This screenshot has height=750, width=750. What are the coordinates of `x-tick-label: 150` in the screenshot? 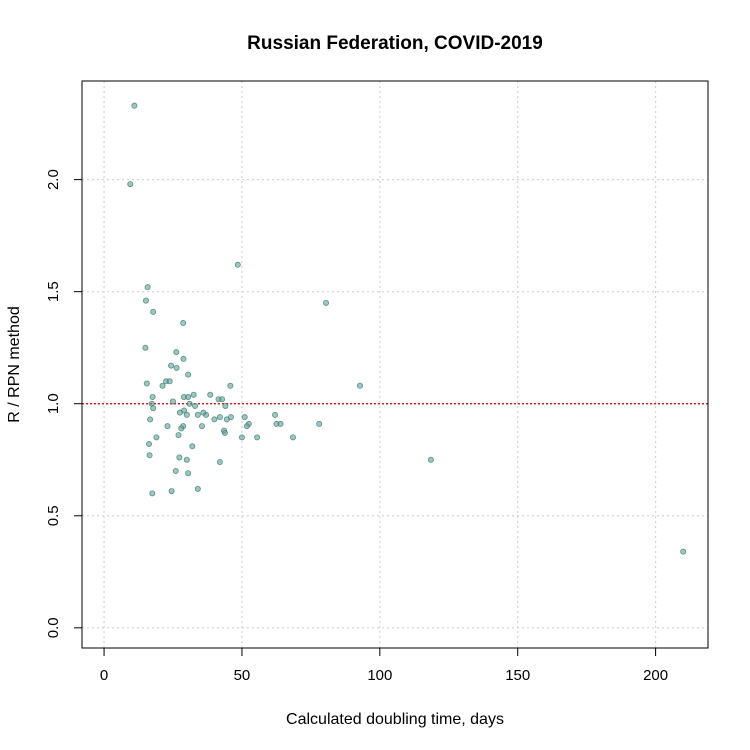 It's located at (517, 675).